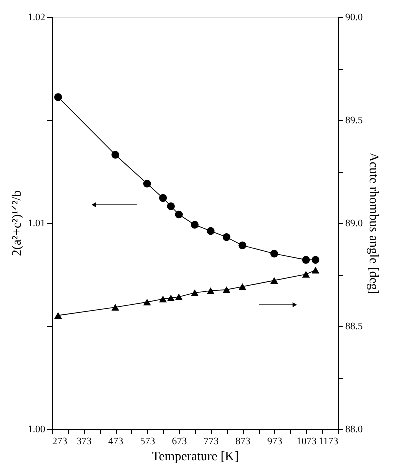  Describe the element at coordinates (84, 442) in the screenshot. I see `x-tick-label: 373` at that location.